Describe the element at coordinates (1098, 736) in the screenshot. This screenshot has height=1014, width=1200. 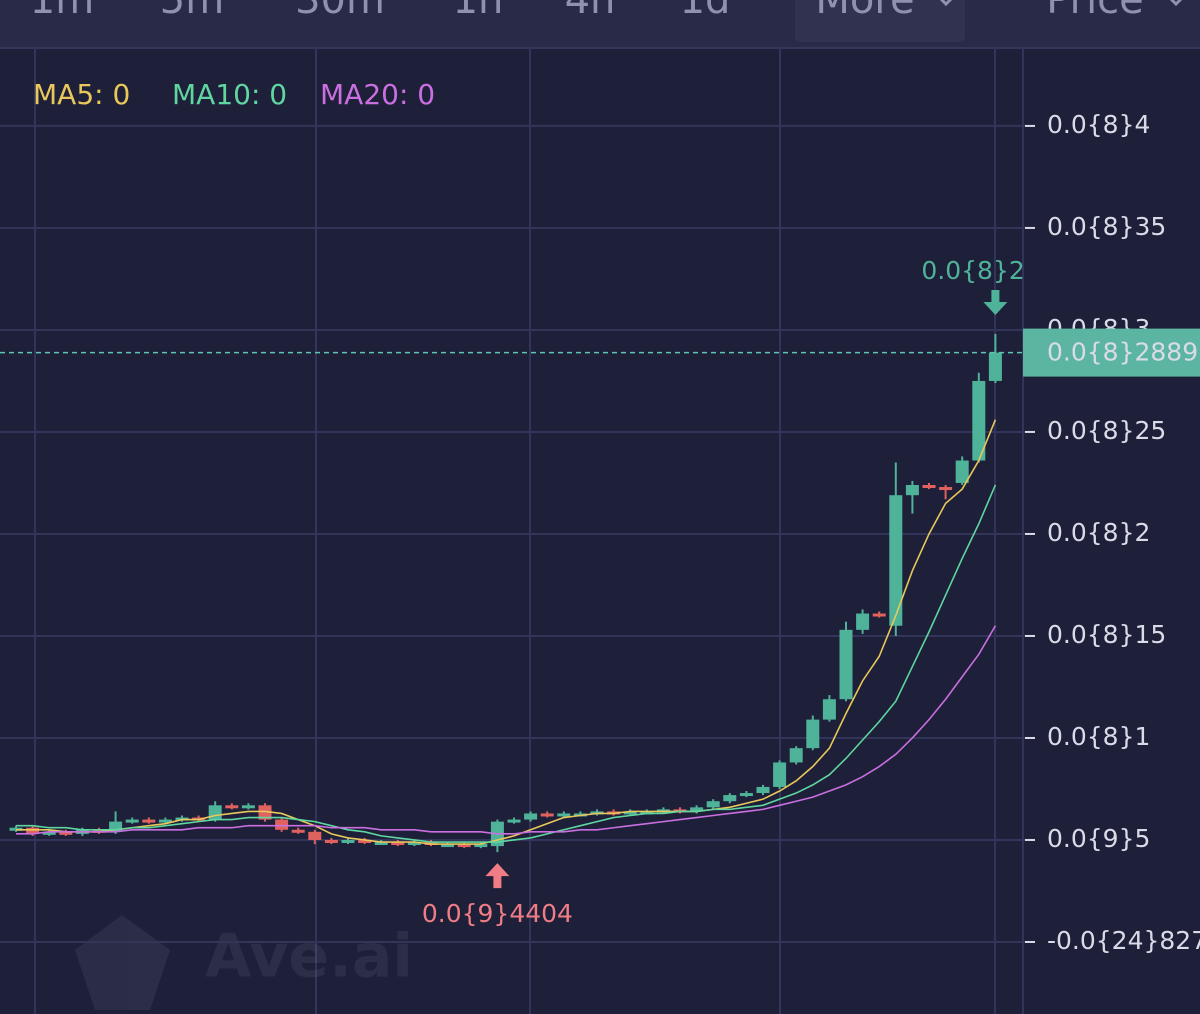
I see `y-tick-label: 0.0{8}1` at that location.